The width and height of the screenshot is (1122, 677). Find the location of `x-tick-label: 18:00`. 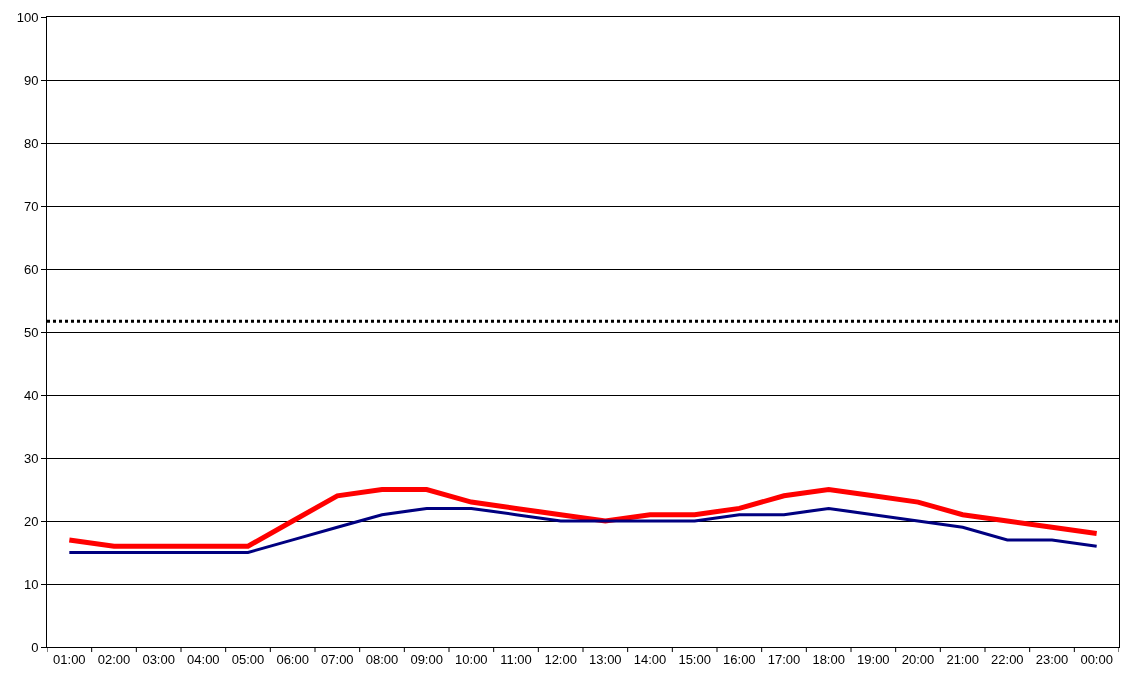

x-tick-label: 18:00 is located at coordinates (828, 659).